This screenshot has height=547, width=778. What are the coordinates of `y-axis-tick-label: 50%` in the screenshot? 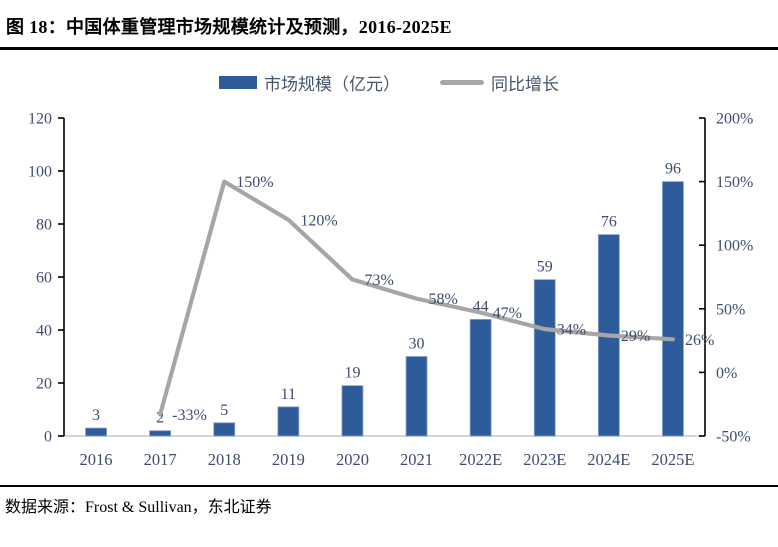 It's located at (730, 309).